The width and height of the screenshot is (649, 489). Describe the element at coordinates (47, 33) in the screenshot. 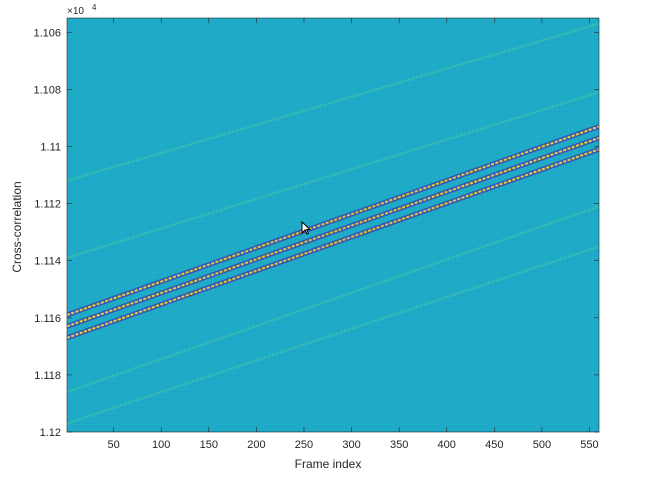

I see `y-tick-label: 1.106` at that location.